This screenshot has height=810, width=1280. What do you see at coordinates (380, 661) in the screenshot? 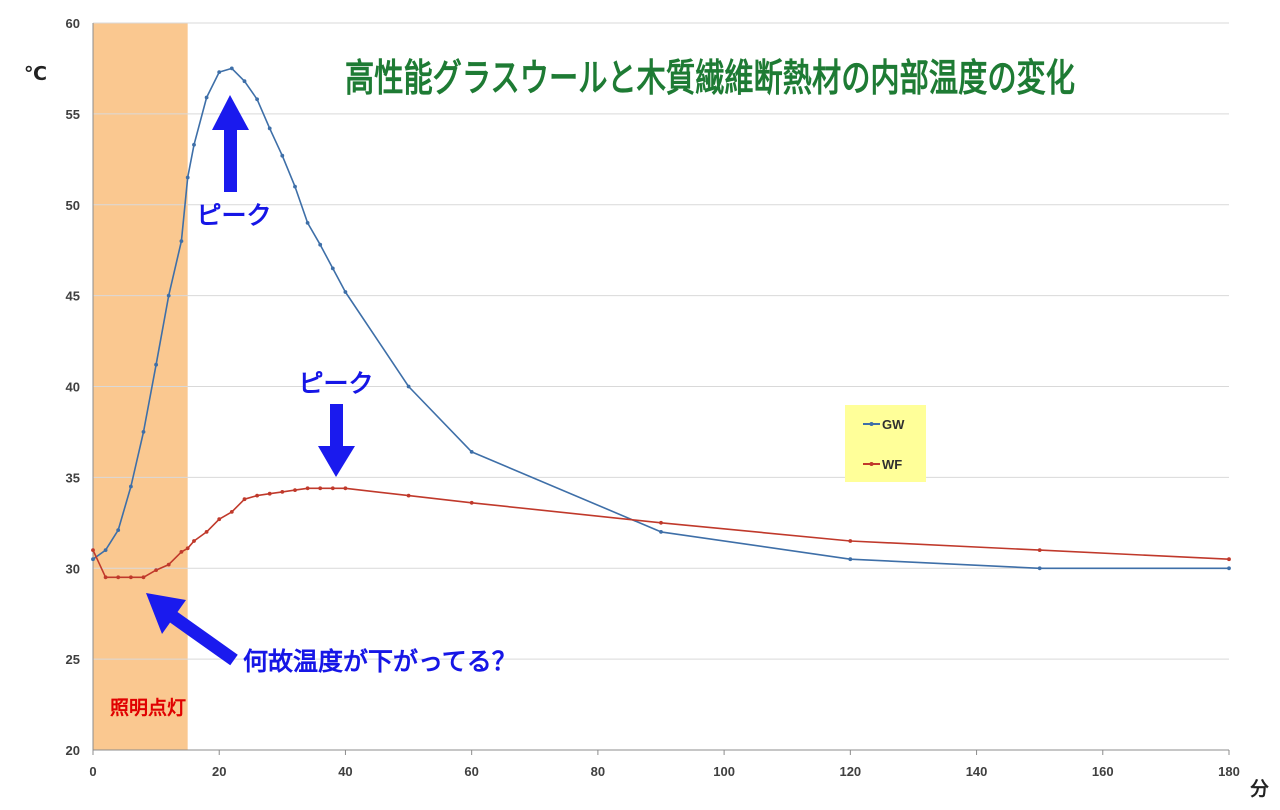
I see `dip-question-label: 何故温度が下がってる？` at bounding box center [380, 661].